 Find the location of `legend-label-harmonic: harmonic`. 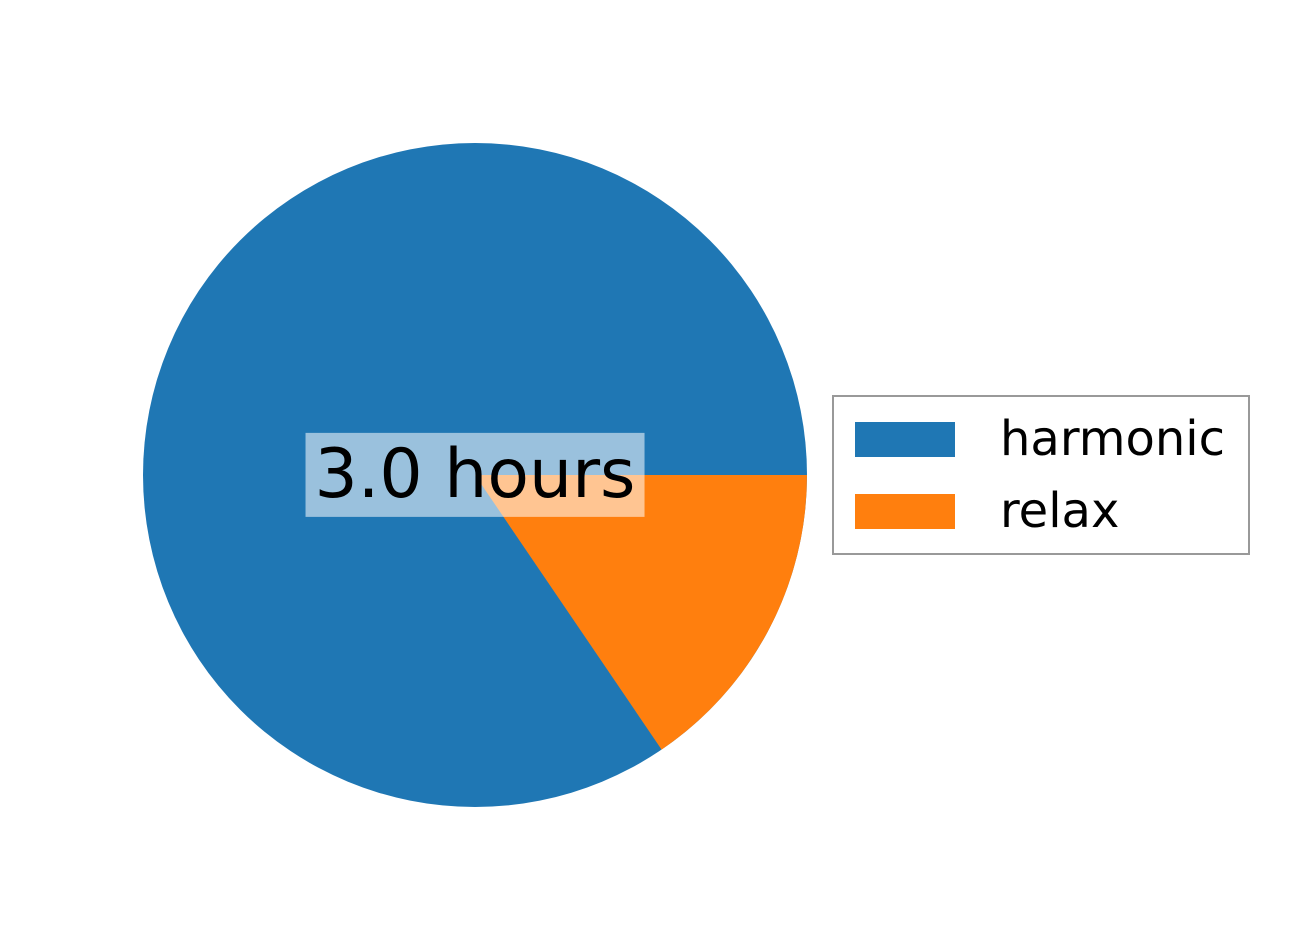

legend-label-harmonic: harmonic is located at coordinates (1112, 439).